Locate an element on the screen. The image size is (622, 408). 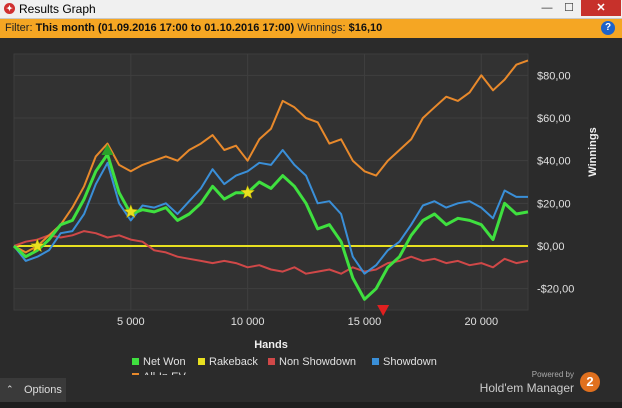
y-tick-label: $40,00 is located at coordinates (554, 162).